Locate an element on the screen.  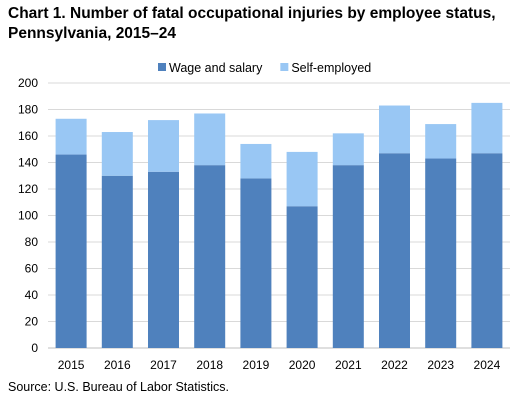
x-tick-label: 2022 is located at coordinates (394, 365).